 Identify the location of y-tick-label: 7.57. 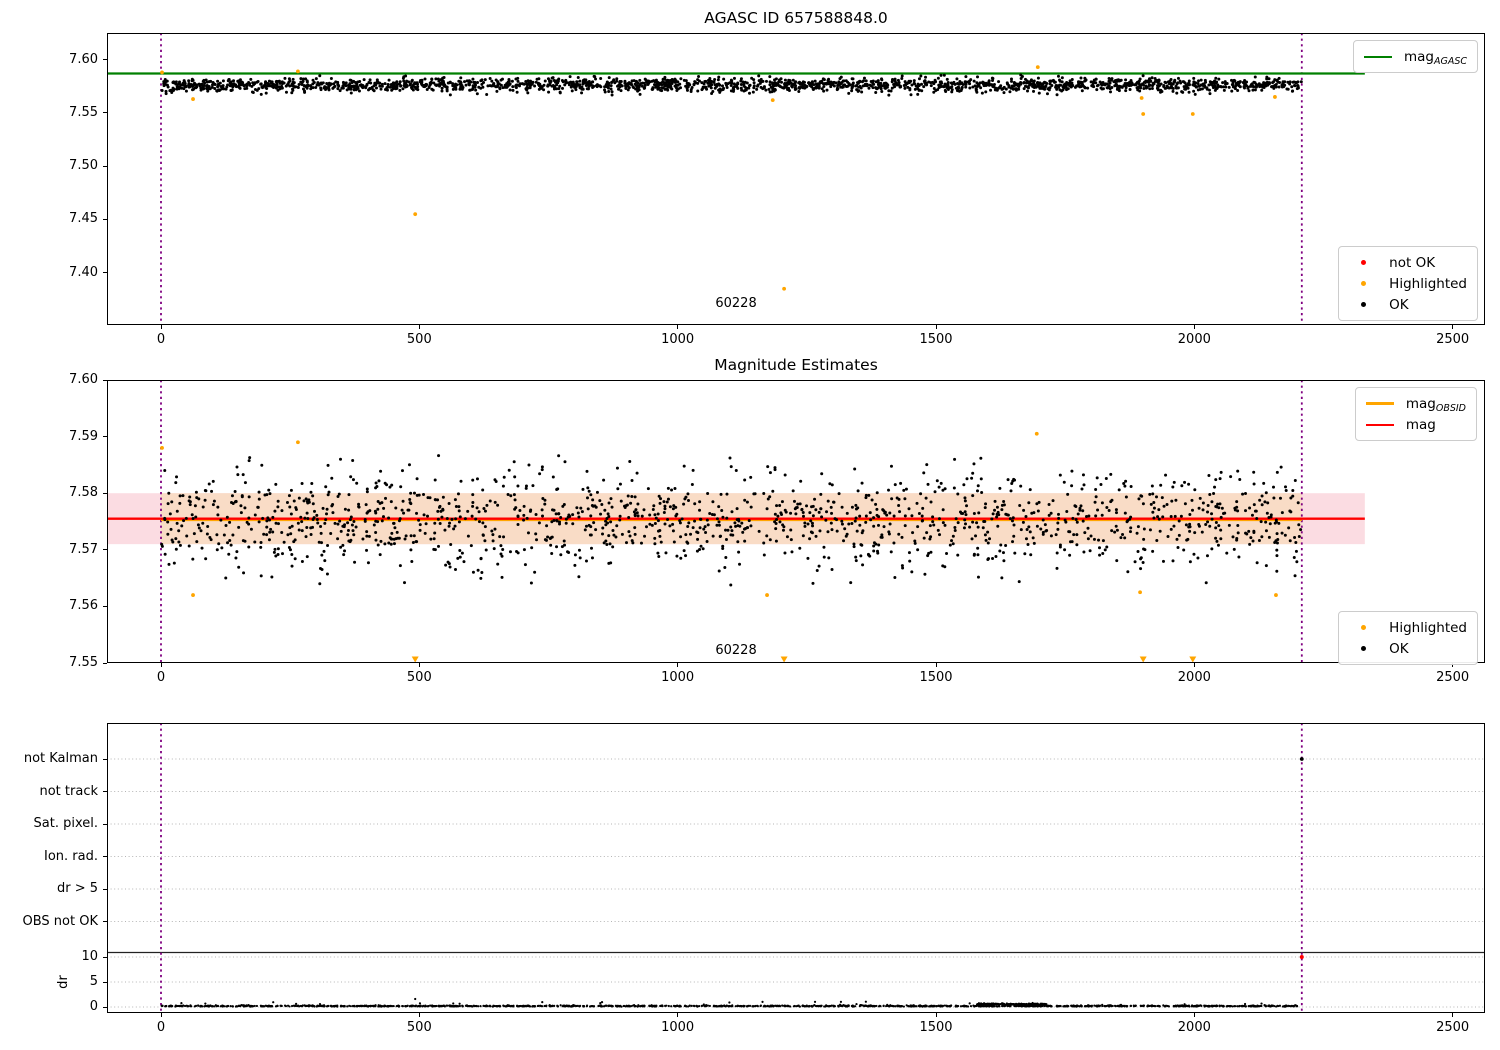
(83, 549).